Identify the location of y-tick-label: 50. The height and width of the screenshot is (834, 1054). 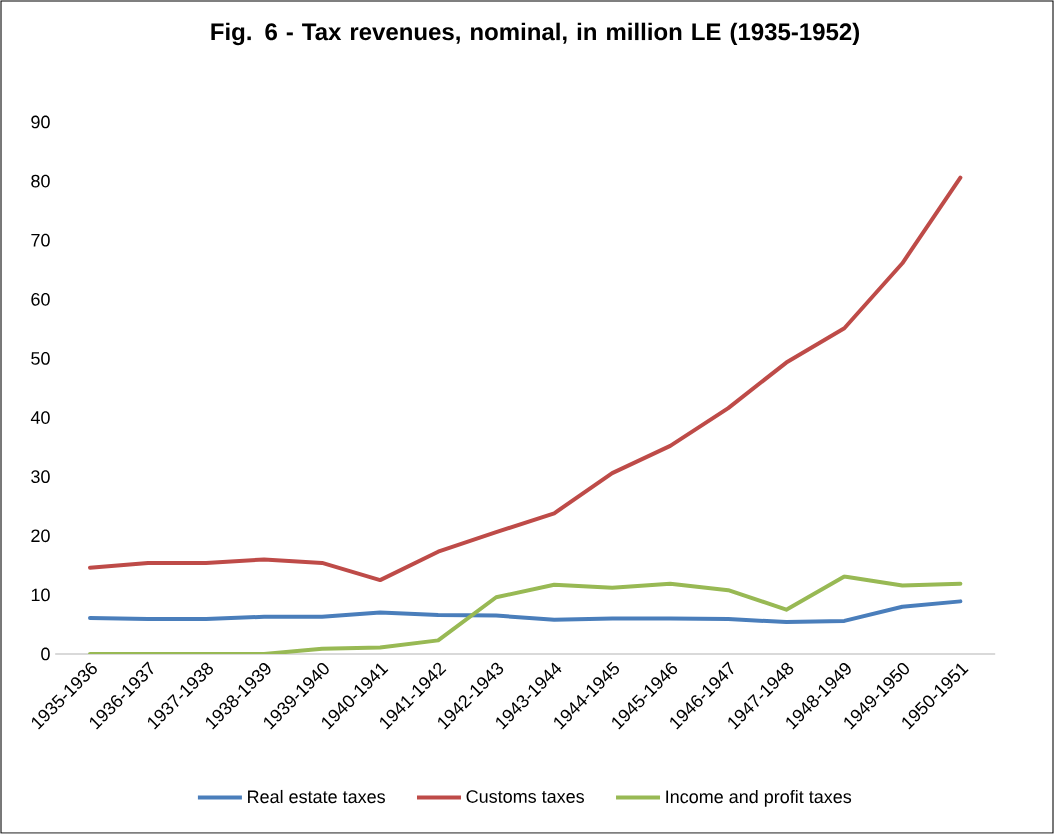
(40, 358).